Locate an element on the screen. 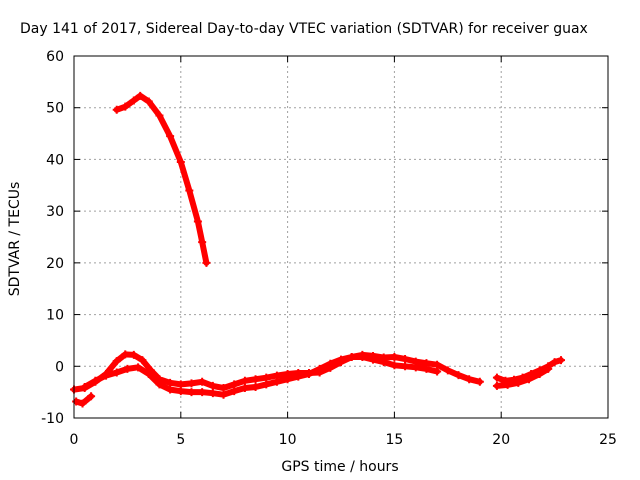  y-tick-label: -10 is located at coordinates (52, 419).